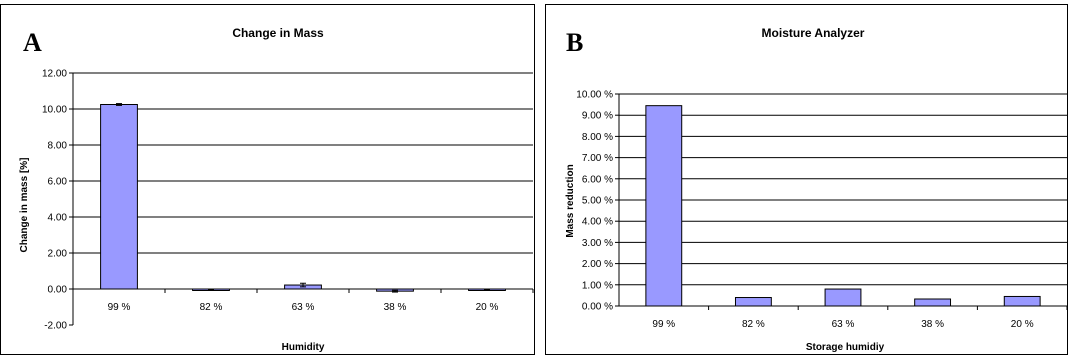  Describe the element at coordinates (813, 33) in the screenshot. I see `chart-title: Moisture Analyzer` at that location.